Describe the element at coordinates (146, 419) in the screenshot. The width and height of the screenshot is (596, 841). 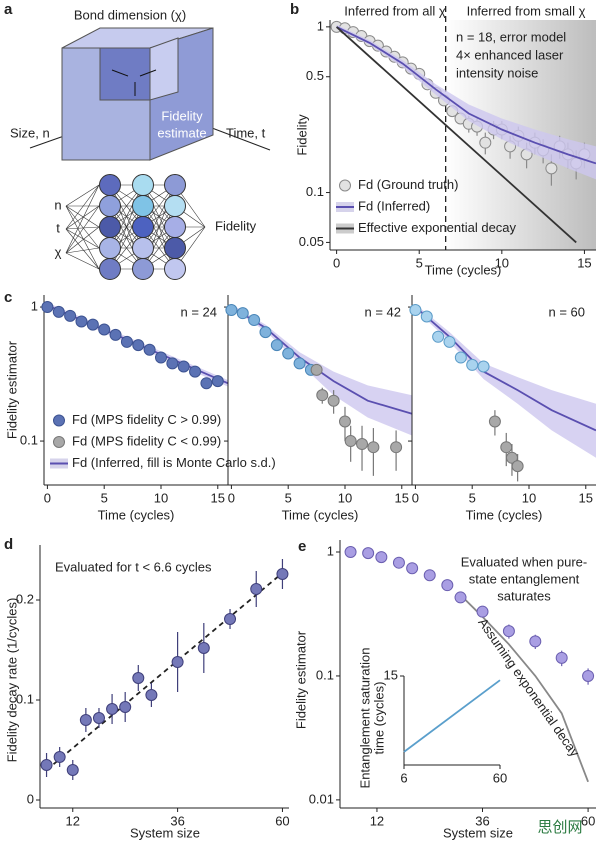
I see `legend-label: Fd (MPS fidelity C > 0.99)` at that location.